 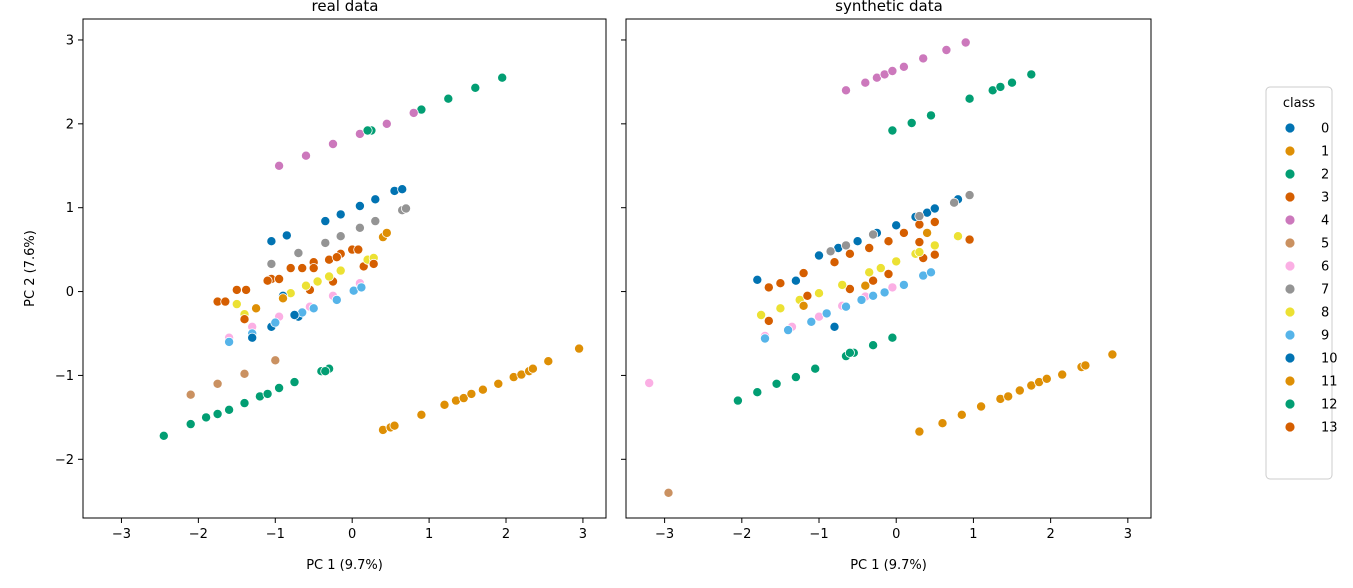 I want to click on legend-label-7: 7, so click(x=1325, y=290).